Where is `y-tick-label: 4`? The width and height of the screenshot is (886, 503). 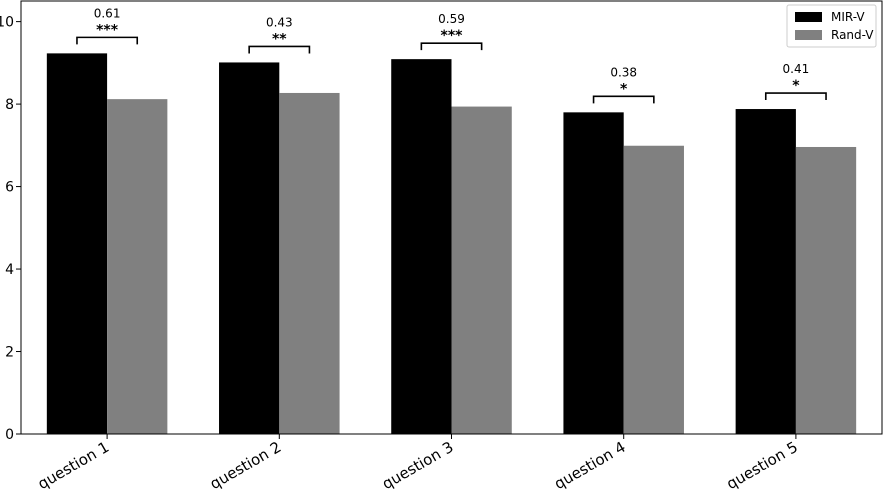 y-tick-label: 4 is located at coordinates (9, 270).